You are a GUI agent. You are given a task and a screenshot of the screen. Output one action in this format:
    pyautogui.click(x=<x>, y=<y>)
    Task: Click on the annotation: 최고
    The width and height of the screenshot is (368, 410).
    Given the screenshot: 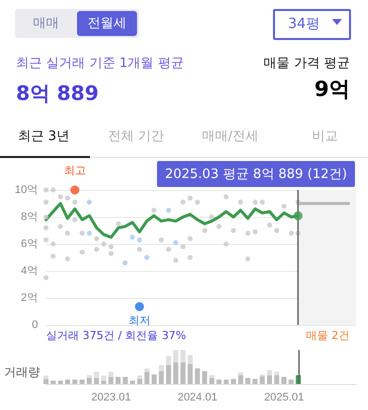 What is the action you would take?
    pyautogui.click(x=75, y=170)
    